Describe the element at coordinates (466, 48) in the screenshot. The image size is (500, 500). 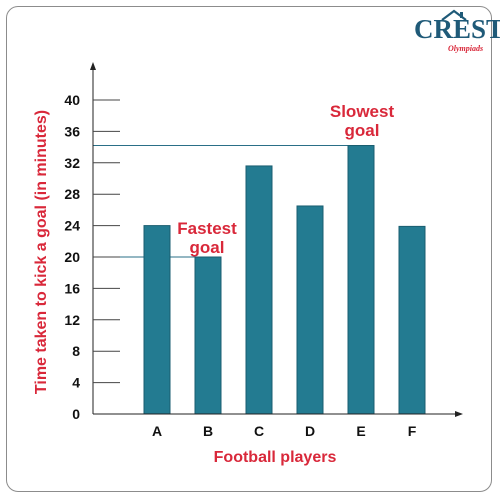
I see `logo-subtext: Olympiads` at that location.